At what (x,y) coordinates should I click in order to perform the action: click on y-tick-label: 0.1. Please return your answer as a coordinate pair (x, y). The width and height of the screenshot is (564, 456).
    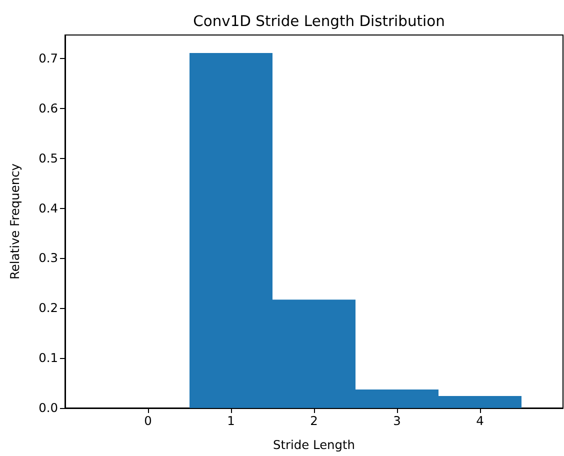
    Looking at the image, I should click on (48, 358).